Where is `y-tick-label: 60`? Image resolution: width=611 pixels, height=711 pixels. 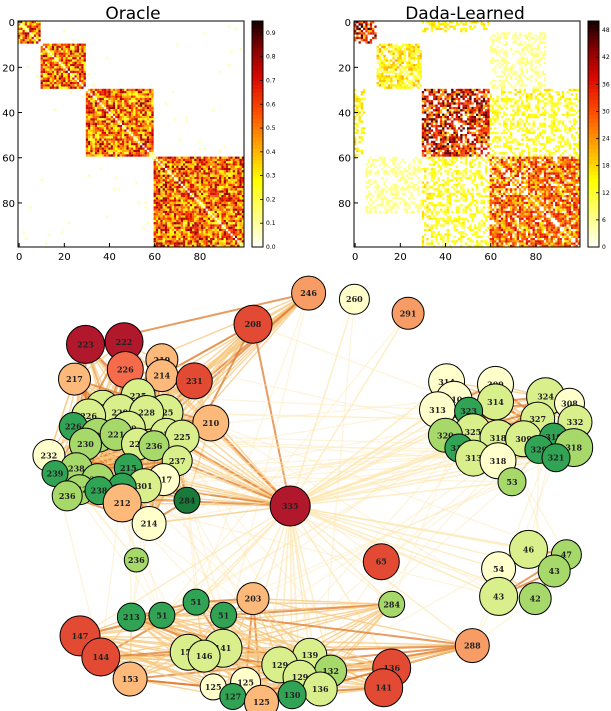
y-tick-label: 60 is located at coordinates (8, 159).